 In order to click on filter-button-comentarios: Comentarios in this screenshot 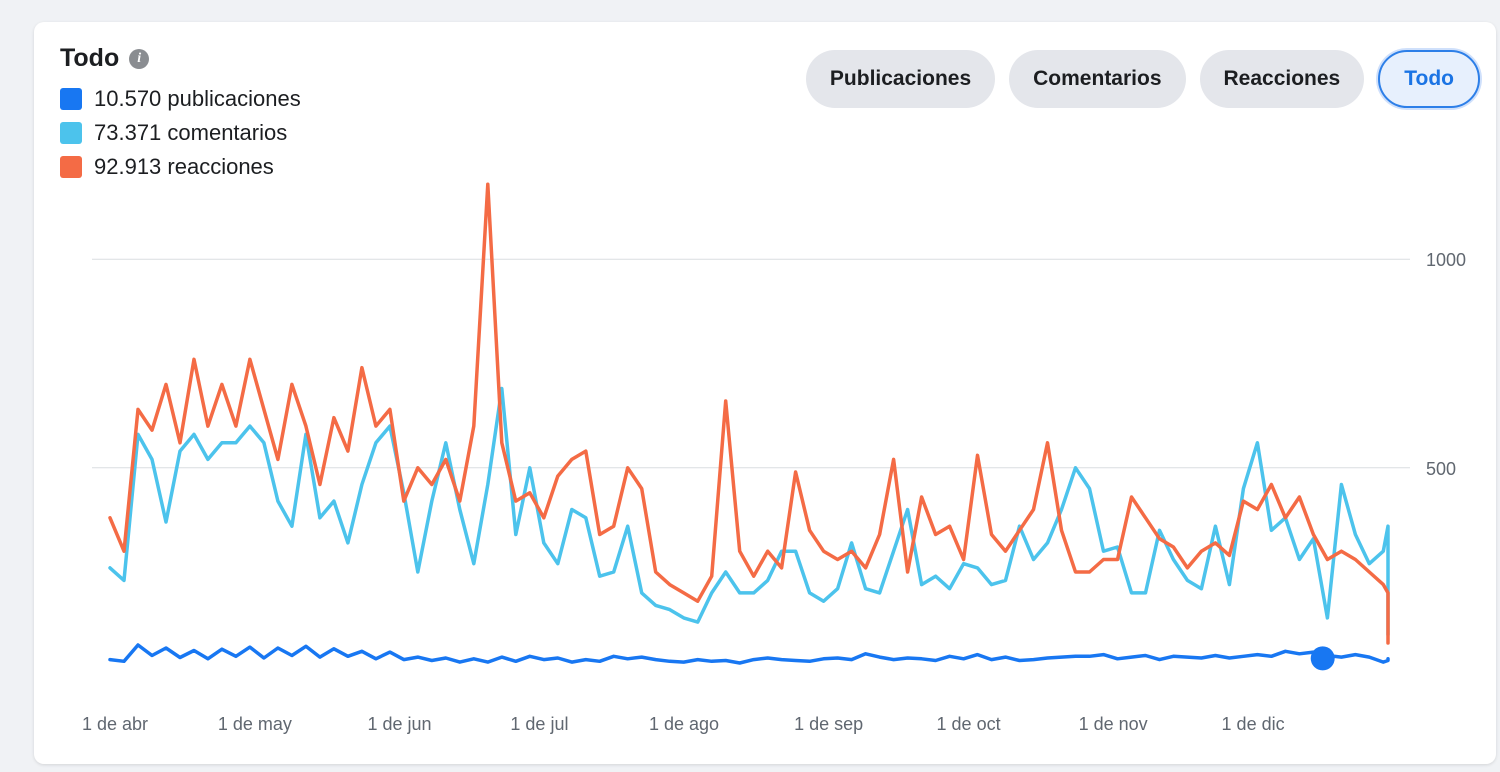, I will do `click(1097, 79)`.